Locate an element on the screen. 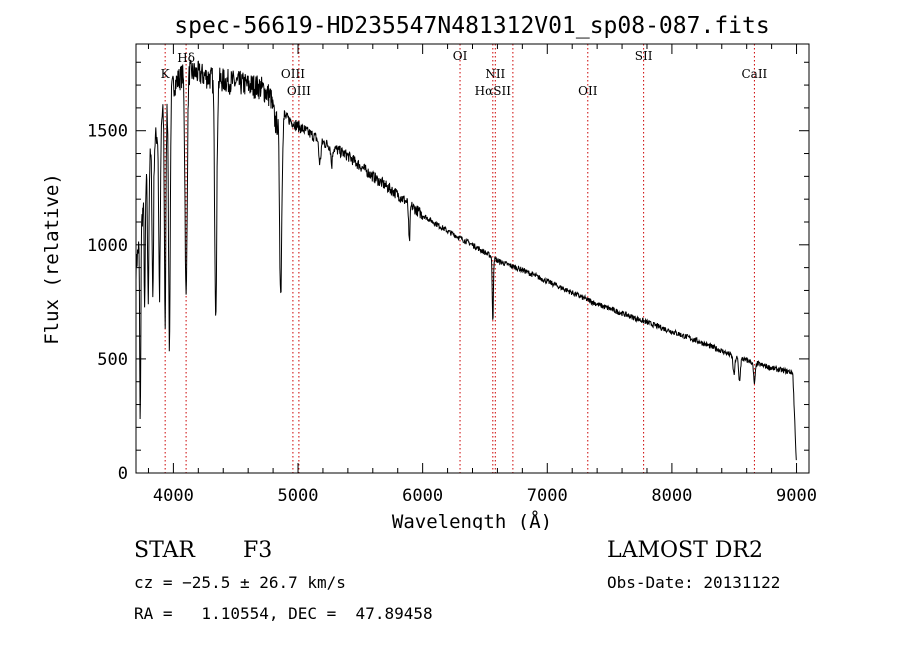 This screenshot has height=649, width=900. y-tick-label: 1000 is located at coordinates (107, 246).